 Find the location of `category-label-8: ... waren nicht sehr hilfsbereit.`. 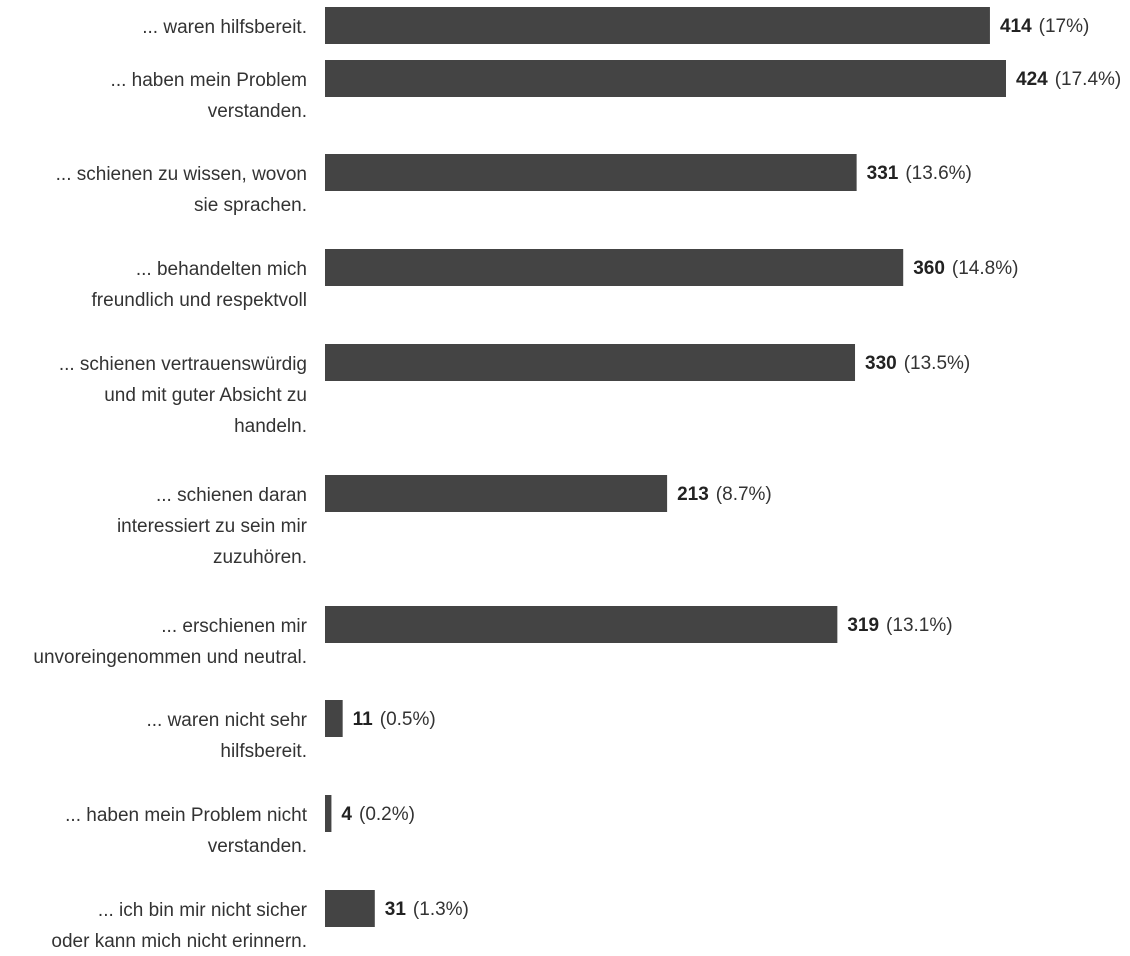

category-label-8: ... waren nicht sehr hilfsbereit. is located at coordinates (226, 736).